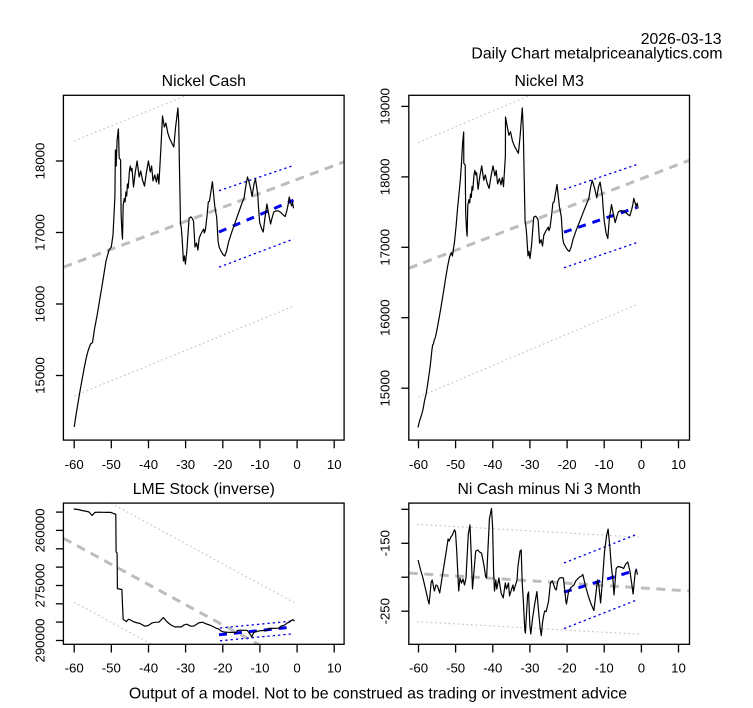  Describe the element at coordinates (550, 81) in the screenshot. I see `svg-text: Nickel M3` at that location.